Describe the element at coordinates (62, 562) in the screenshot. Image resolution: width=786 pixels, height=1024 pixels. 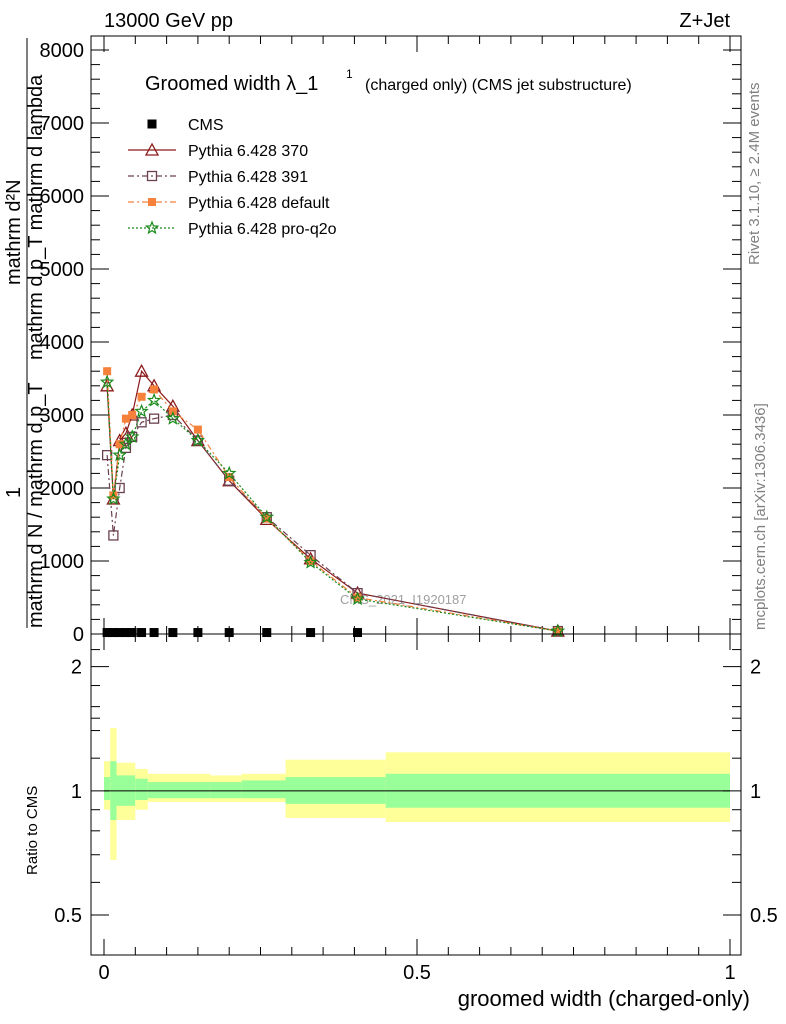
I see `y-tick-label: 1000` at that location.